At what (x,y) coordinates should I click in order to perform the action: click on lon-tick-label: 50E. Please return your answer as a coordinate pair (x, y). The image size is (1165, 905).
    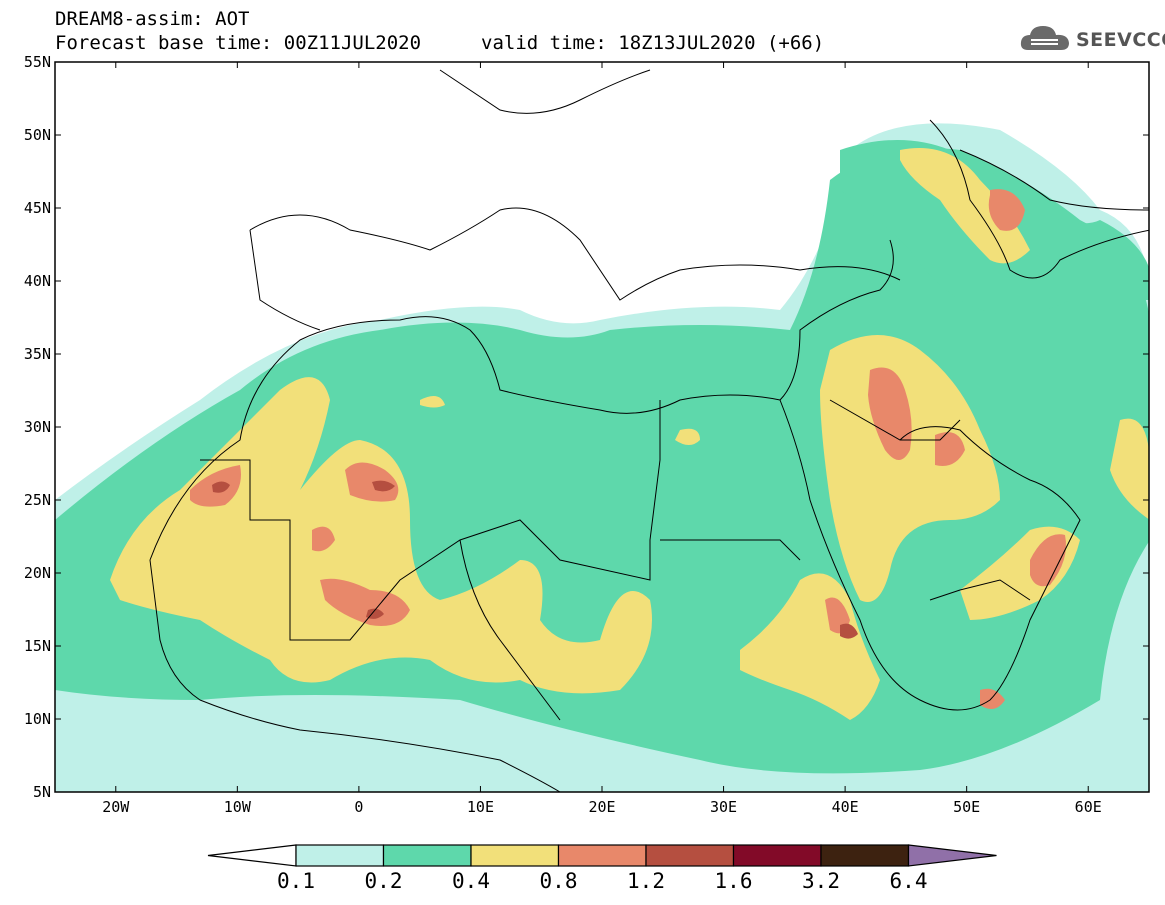
    Looking at the image, I should click on (966, 807).